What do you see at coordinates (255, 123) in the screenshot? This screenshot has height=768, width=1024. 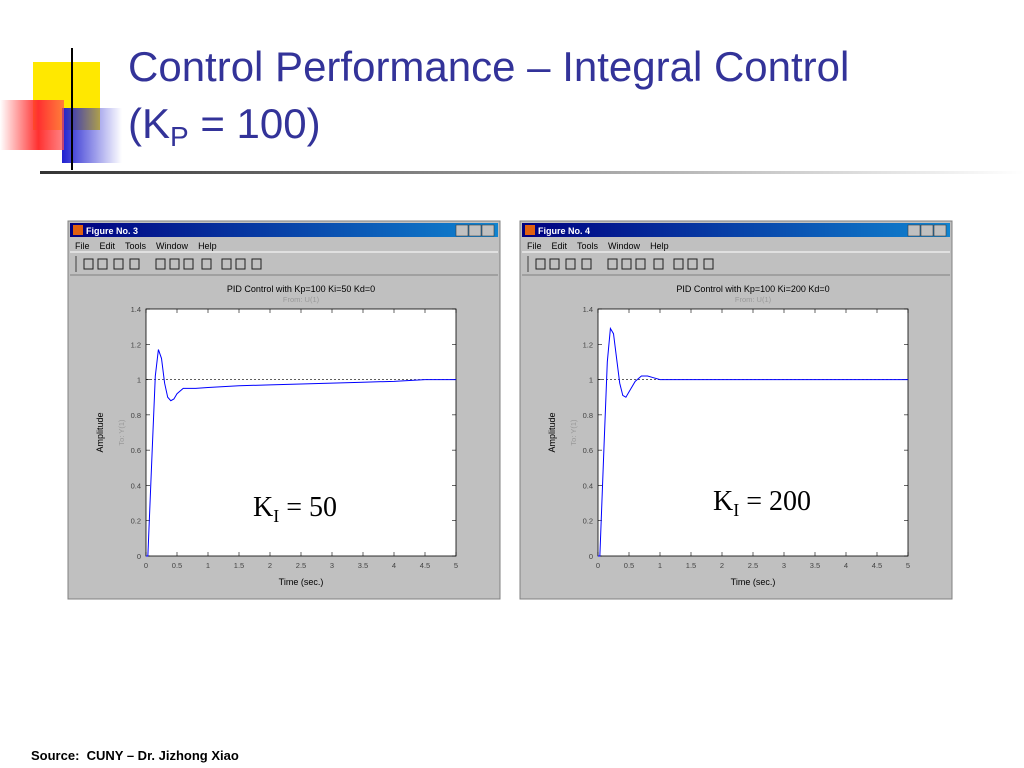 I see `title-part: = 100)` at bounding box center [255, 123].